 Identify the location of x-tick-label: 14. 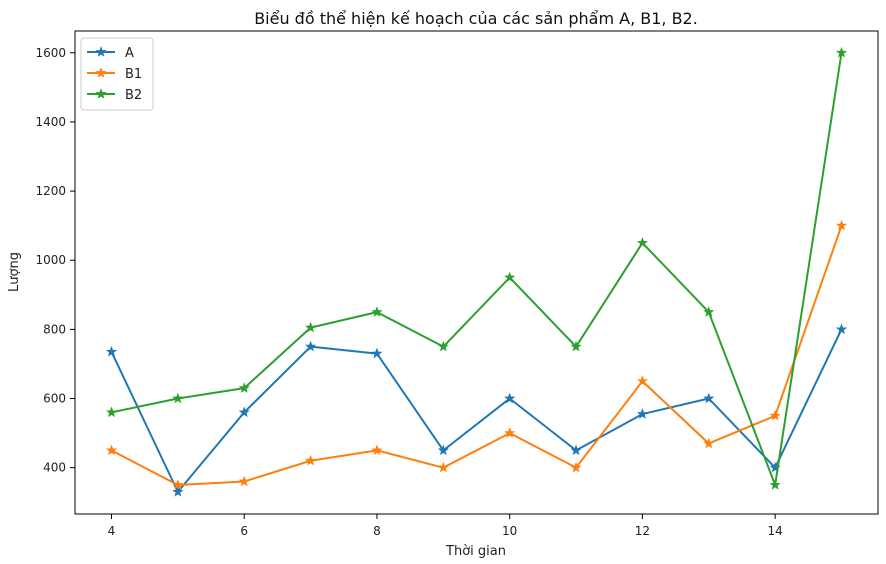
(774, 531).